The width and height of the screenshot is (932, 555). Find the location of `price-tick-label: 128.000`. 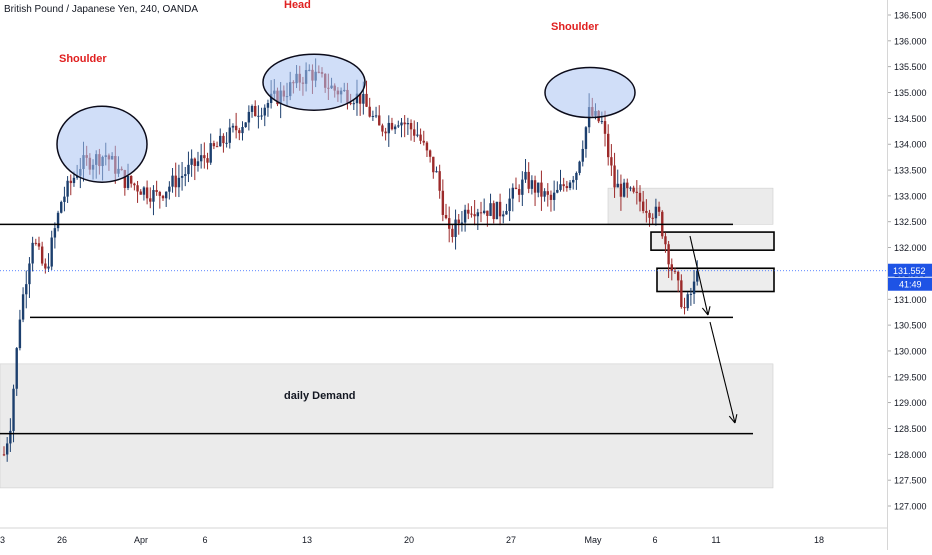

price-tick-label: 128.000 is located at coordinates (910, 455).